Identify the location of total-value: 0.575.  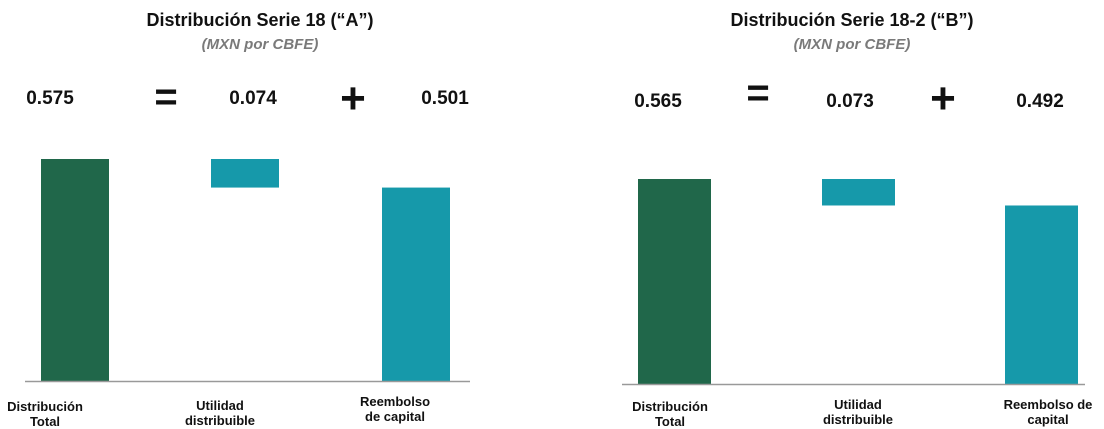
(50, 98).